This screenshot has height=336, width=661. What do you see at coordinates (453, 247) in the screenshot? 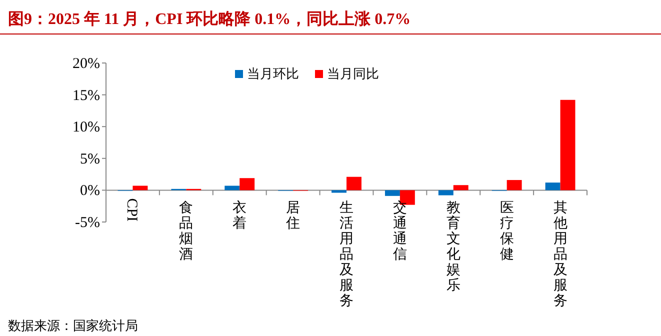
I see `x-tick-label: 教育文化娱乐` at bounding box center [453, 247].